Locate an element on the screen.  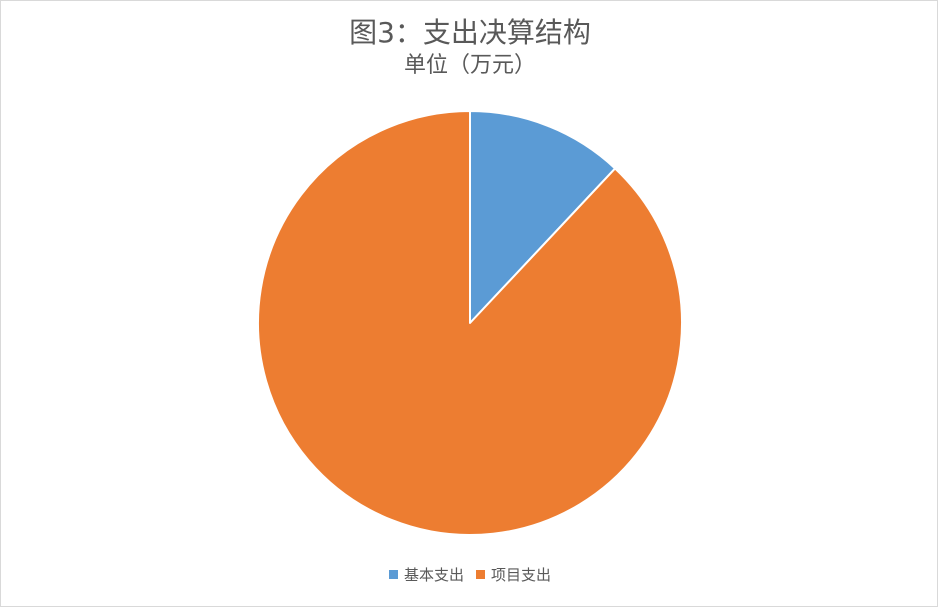
chart-title: 图3：支出决算结构 is located at coordinates (470, 32).